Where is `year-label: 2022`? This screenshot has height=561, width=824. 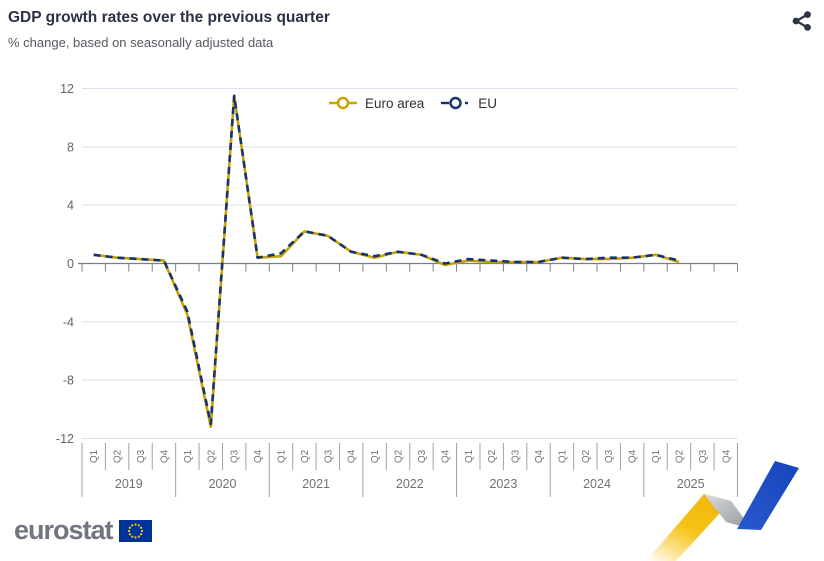
year-label: 2022 is located at coordinates (410, 484).